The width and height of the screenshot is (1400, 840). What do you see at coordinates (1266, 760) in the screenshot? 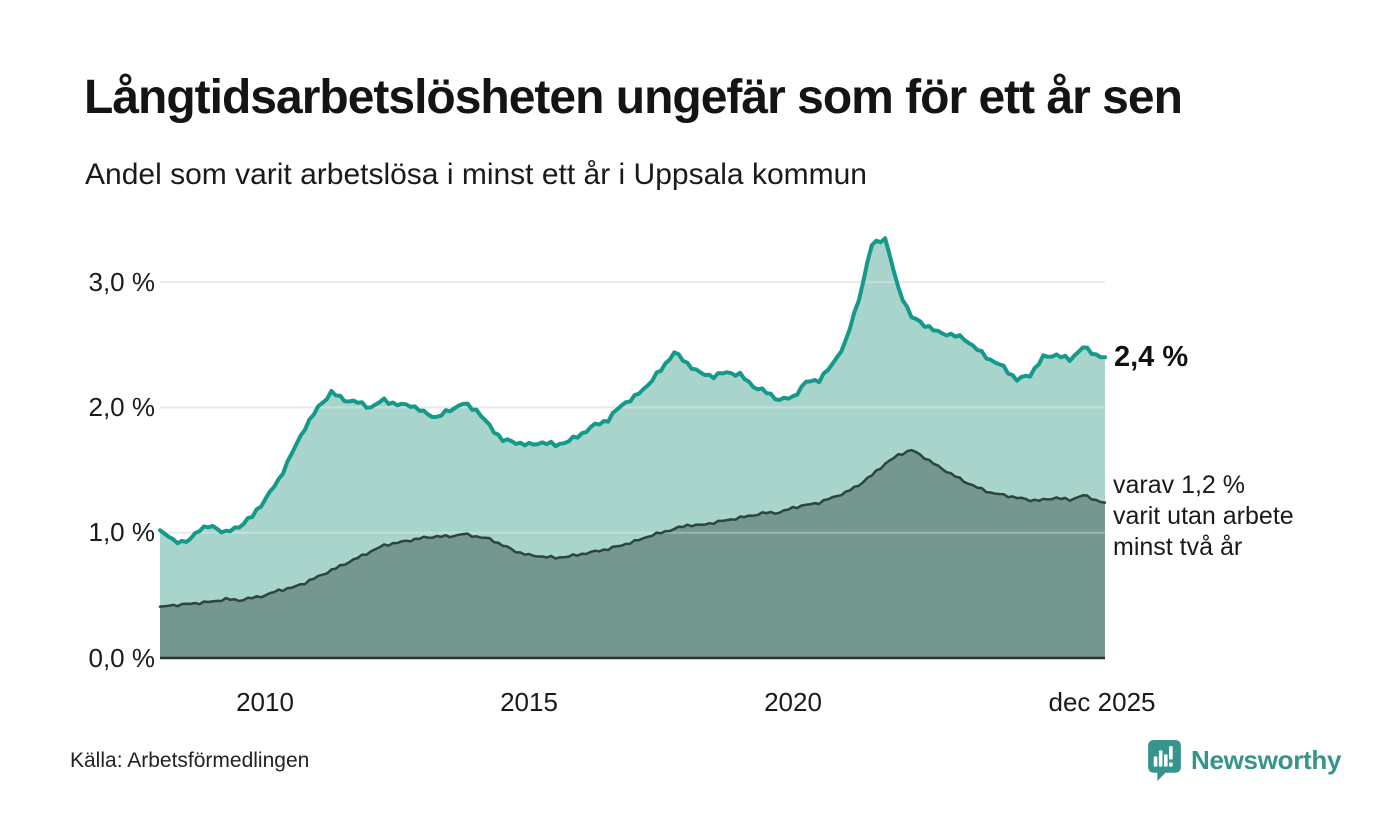
I see `brand-name: Newsworthy` at bounding box center [1266, 760].